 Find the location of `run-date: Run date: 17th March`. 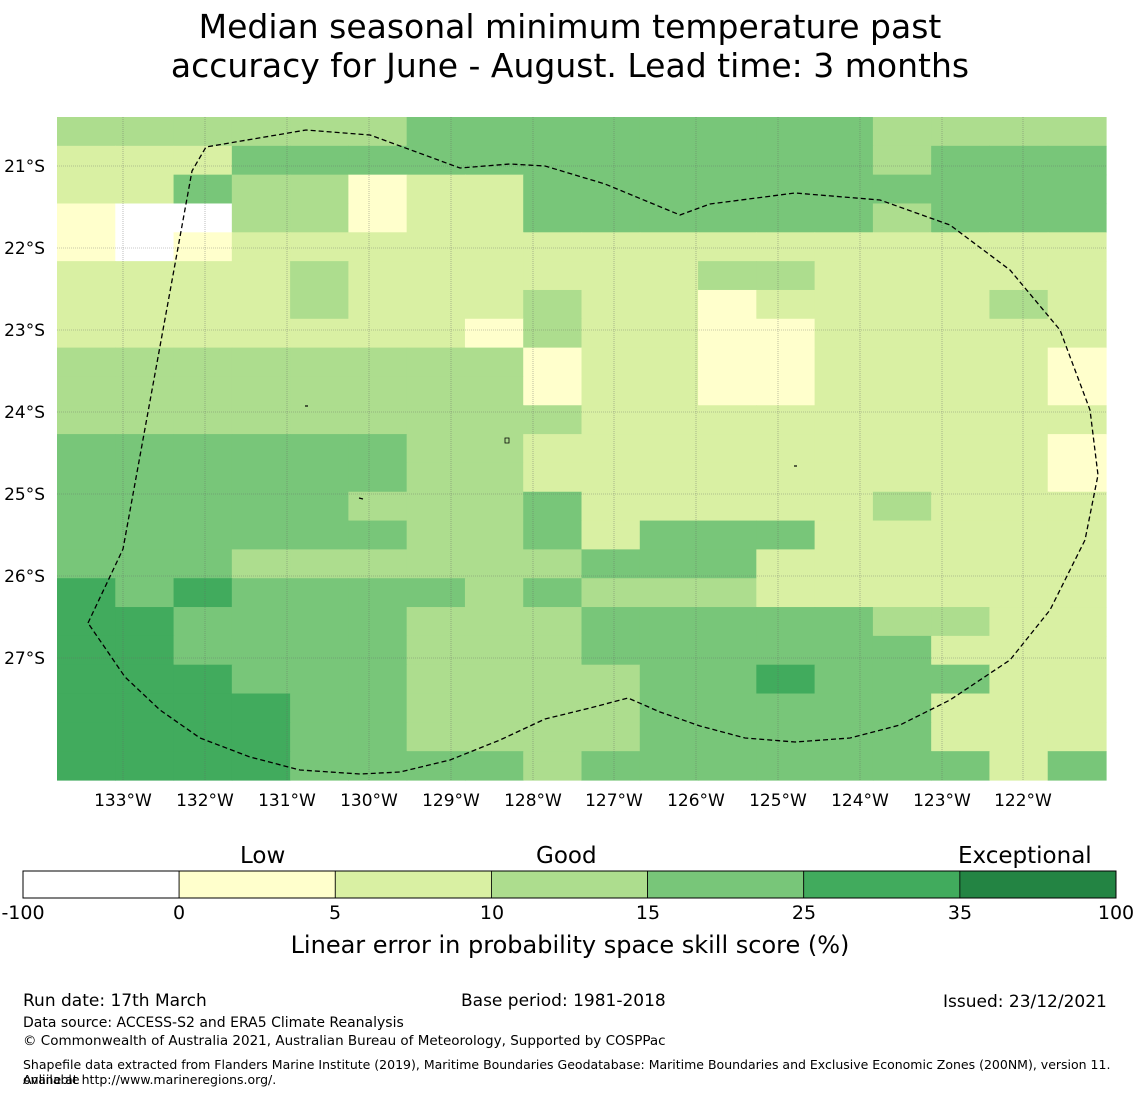

run-date: Run date: 17th March is located at coordinates (115, 1001).